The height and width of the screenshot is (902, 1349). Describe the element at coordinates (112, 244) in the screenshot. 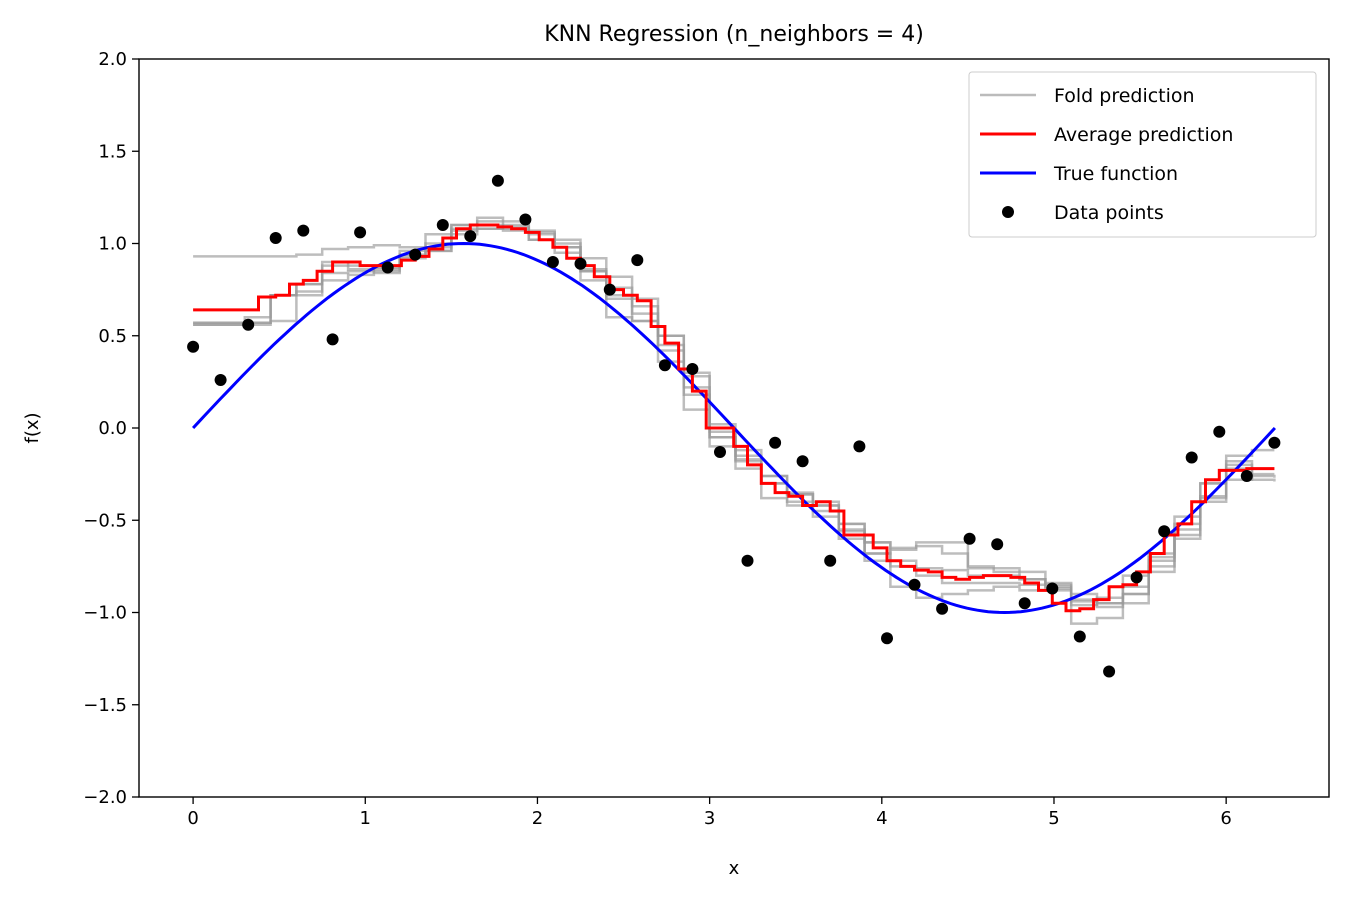

I see `y-tick-label: 1.0` at that location.